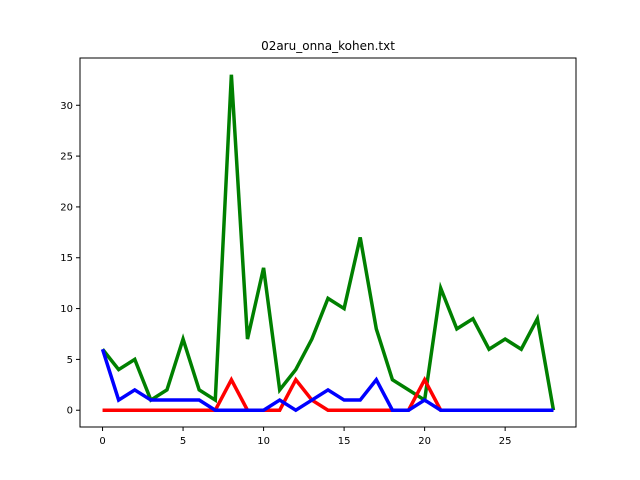 The image size is (640, 480). Describe the element at coordinates (183, 441) in the screenshot. I see `x-tick-label: 5` at that location.